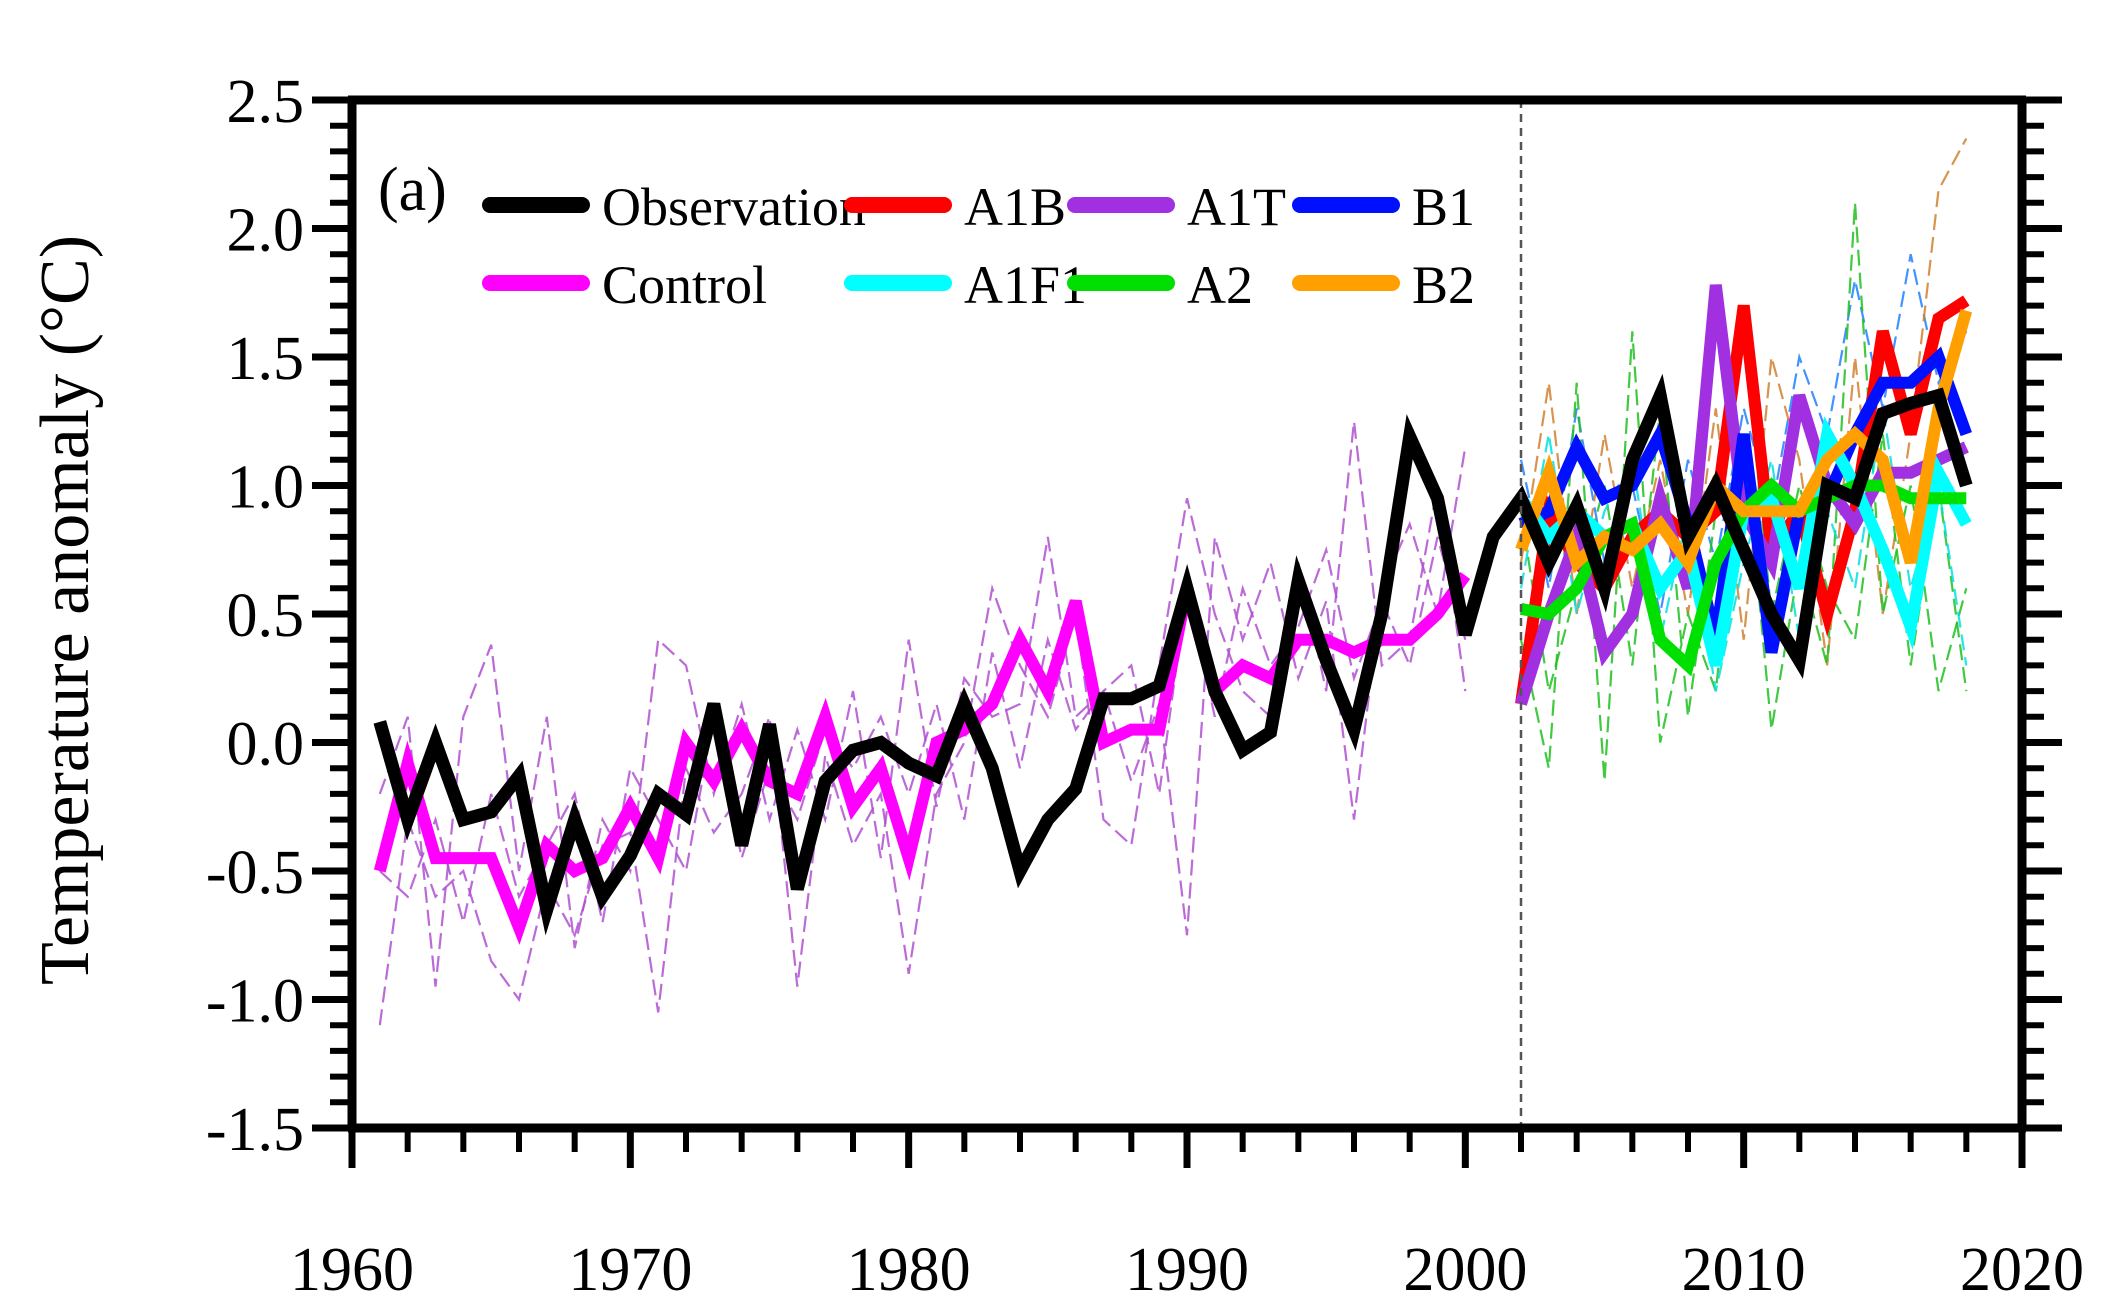  I want to click on y-tick-label: -1.5, so click(255, 1130).